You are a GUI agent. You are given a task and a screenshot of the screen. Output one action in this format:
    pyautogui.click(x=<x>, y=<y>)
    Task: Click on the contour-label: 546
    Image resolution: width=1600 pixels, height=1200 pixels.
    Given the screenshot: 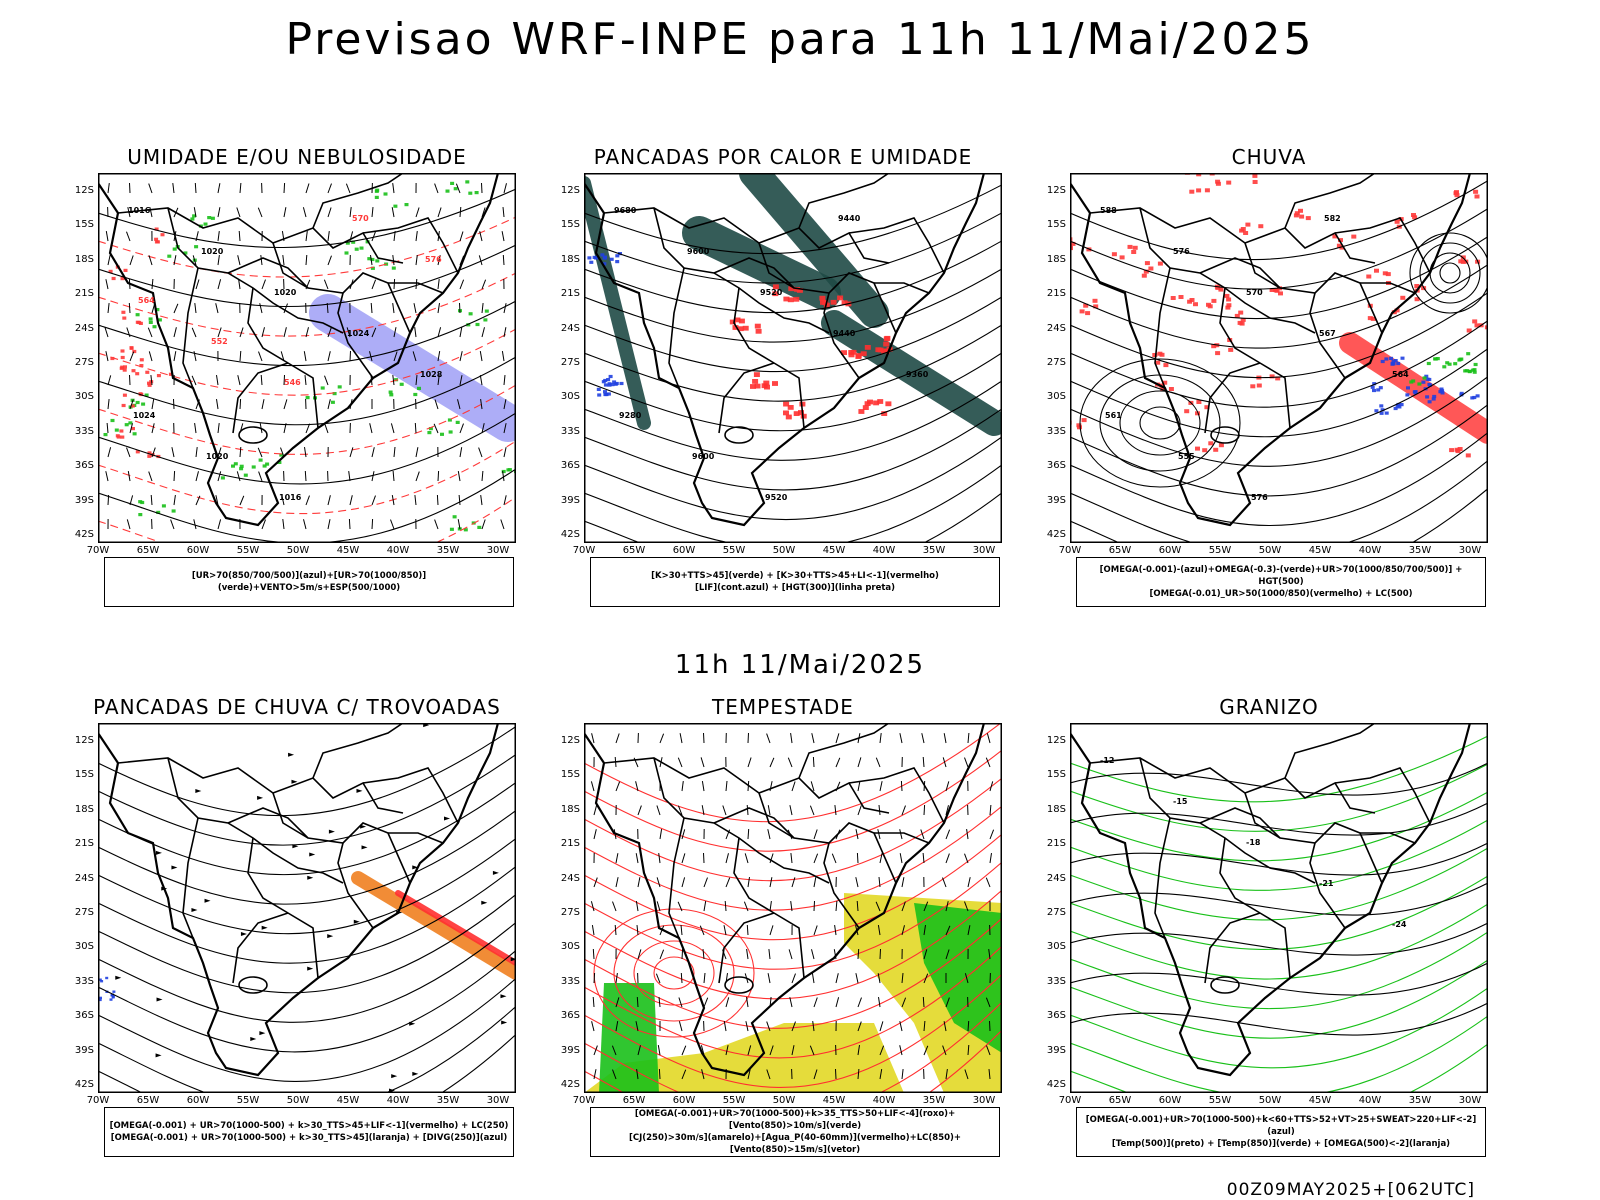 What is the action you would take?
    pyautogui.click(x=292, y=382)
    